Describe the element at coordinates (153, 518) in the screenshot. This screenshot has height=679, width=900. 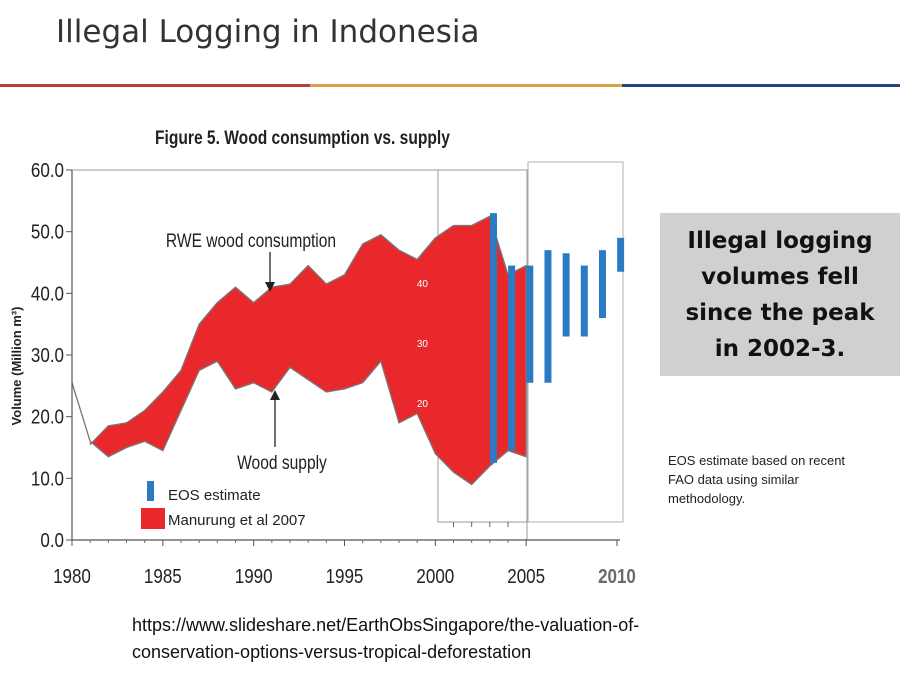
I see `legend-swatch-manurung` at that location.